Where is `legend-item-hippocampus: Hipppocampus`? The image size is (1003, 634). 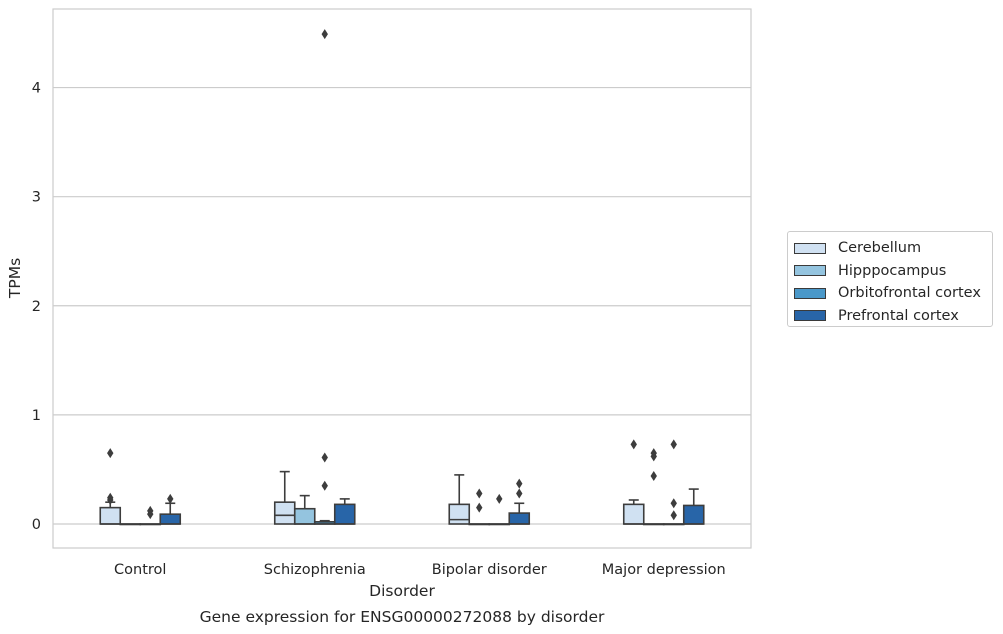
legend-item-hippocampus: Hipppocampus is located at coordinates (893, 271).